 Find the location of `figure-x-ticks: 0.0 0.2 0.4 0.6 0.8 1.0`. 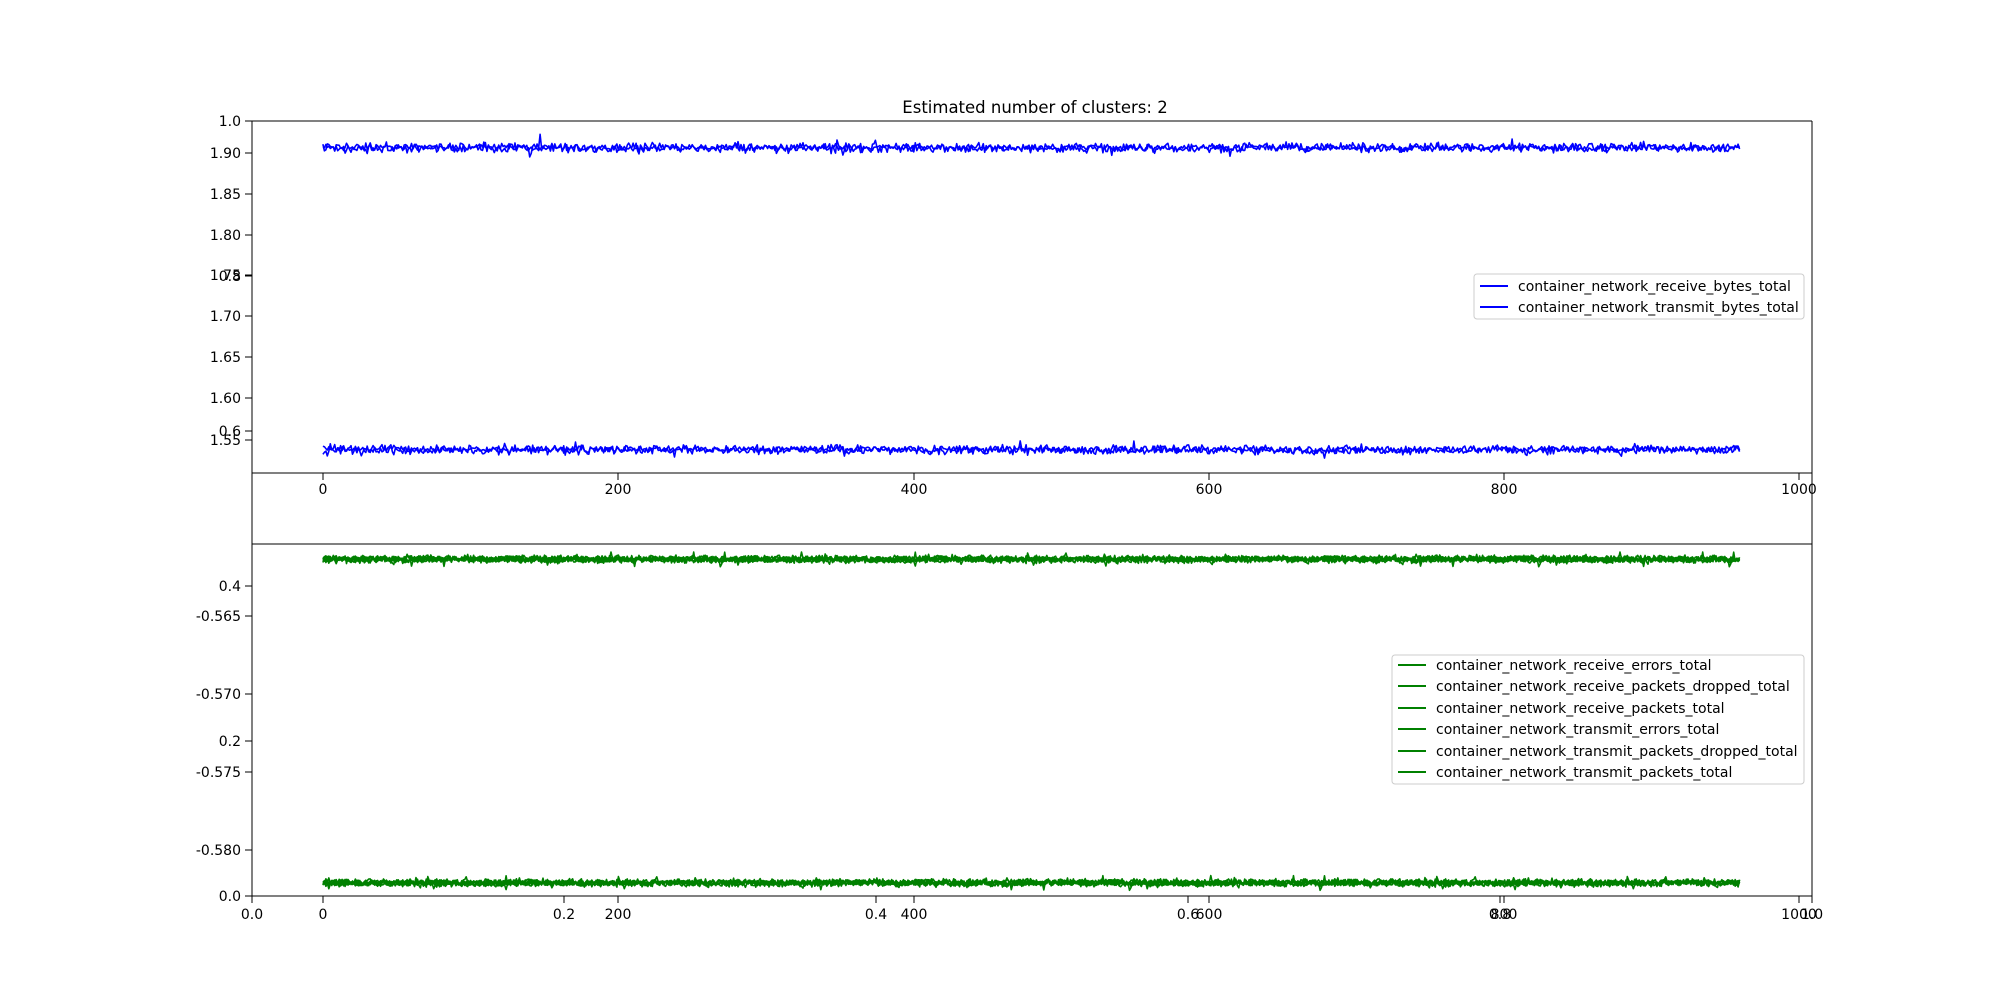

figure-x-ticks: 0.0 0.2 0.4 0.6 0.8 1.0 is located at coordinates (1032, 909).